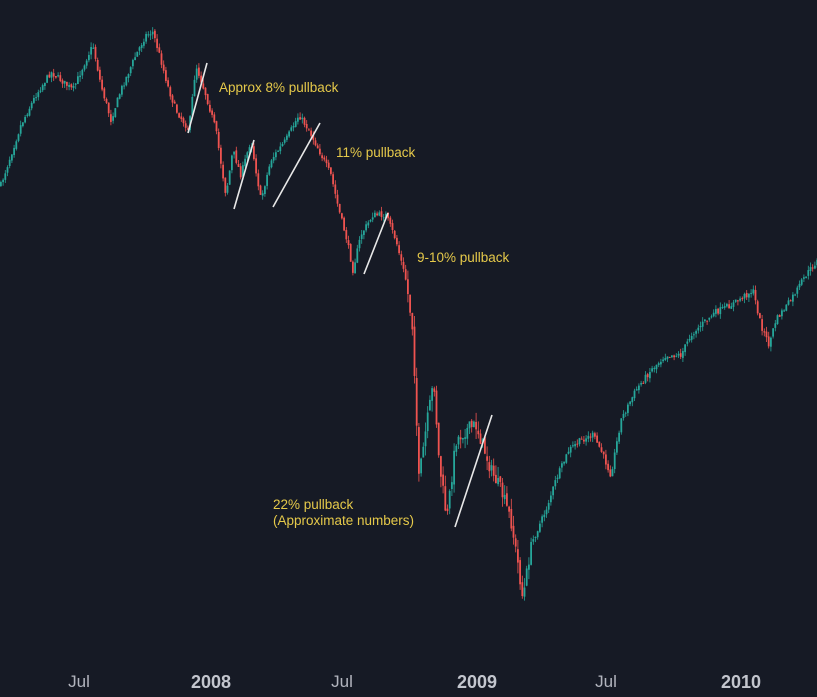 The width and height of the screenshot is (817, 697). I want to click on annotation-label: 22% pullback (Approximate numbers), so click(344, 512).